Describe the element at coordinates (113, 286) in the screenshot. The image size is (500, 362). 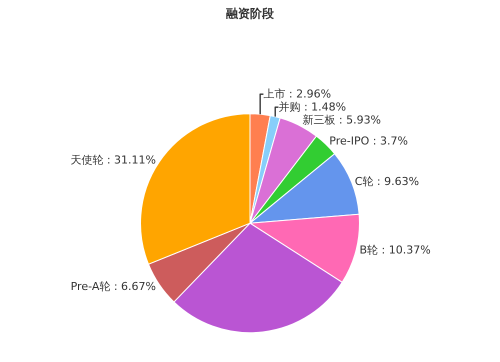
I see `slice-label: Pre-A轮 : 6.67%` at that location.